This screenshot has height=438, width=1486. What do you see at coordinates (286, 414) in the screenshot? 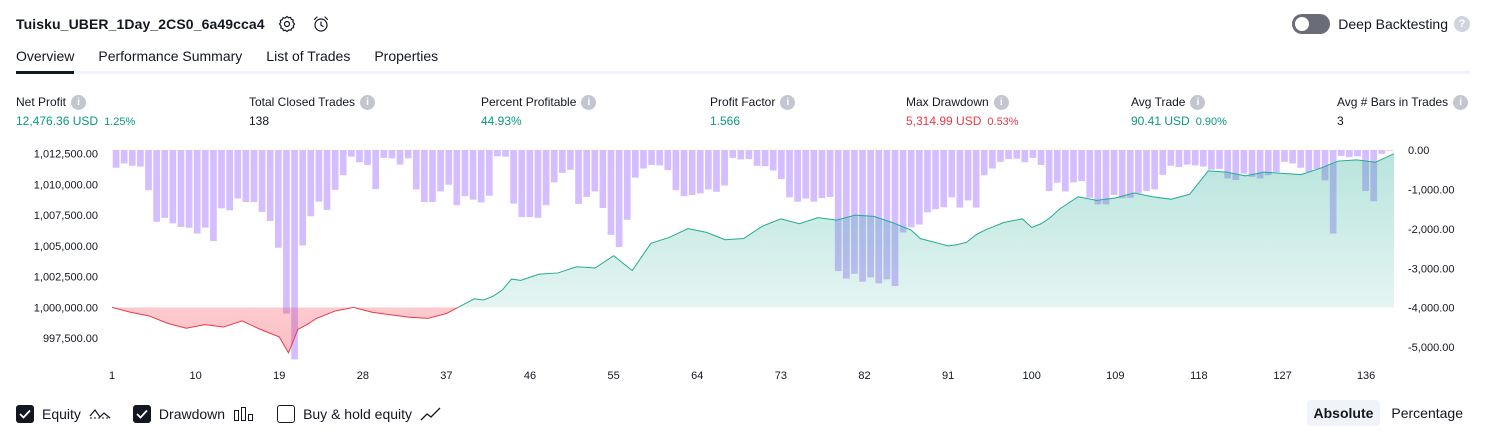
I see `checkbox-unchecked` at bounding box center [286, 414].